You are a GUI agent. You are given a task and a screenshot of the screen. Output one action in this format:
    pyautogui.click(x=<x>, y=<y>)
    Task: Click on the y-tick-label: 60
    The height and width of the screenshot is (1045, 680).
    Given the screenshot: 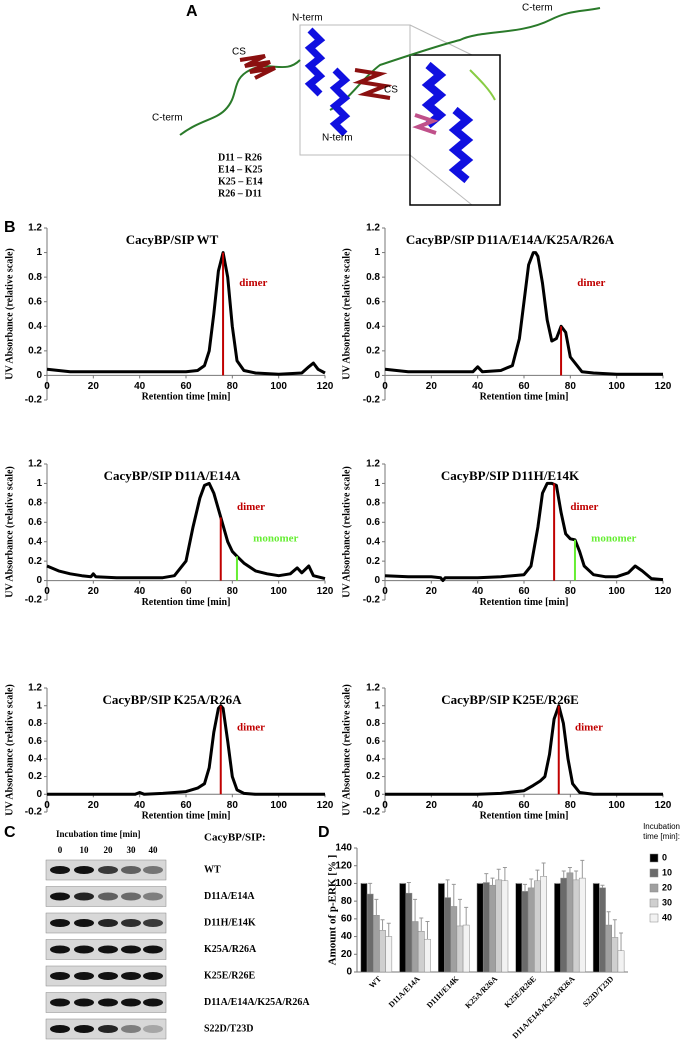 What is the action you would take?
    pyautogui.click(x=347, y=918)
    